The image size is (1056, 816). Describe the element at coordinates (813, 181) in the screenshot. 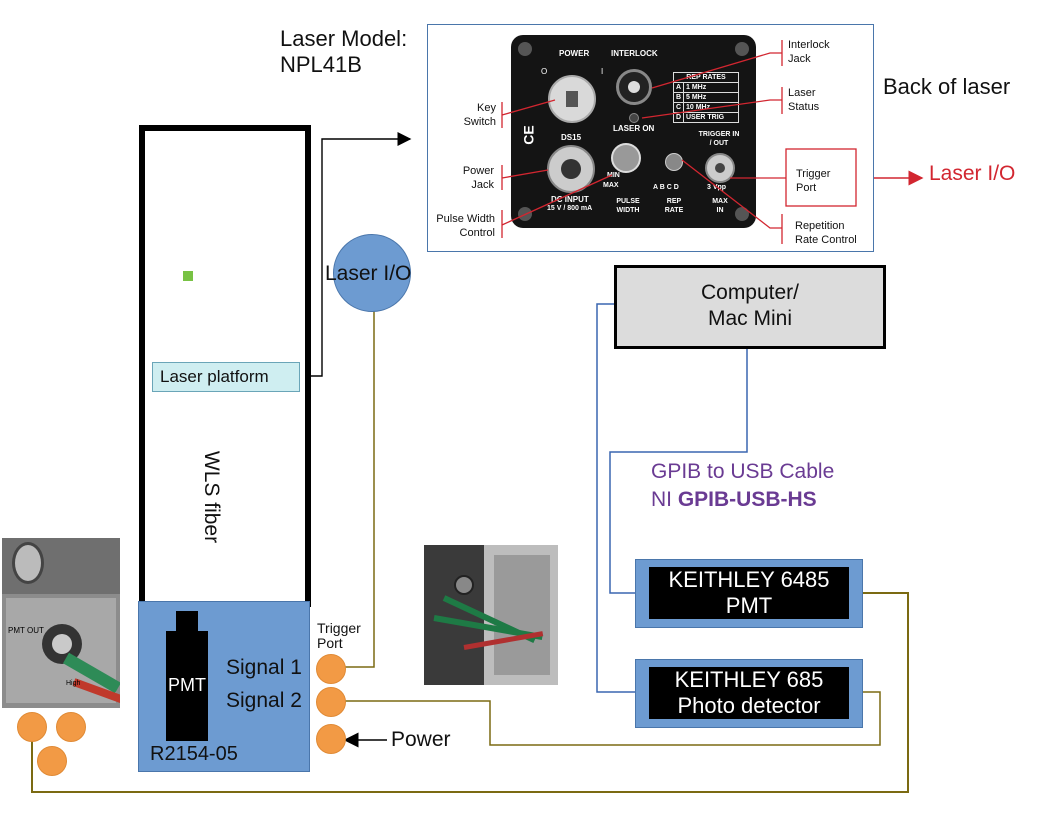

I see `annotation-trigger-port: Trigger Port` at that location.